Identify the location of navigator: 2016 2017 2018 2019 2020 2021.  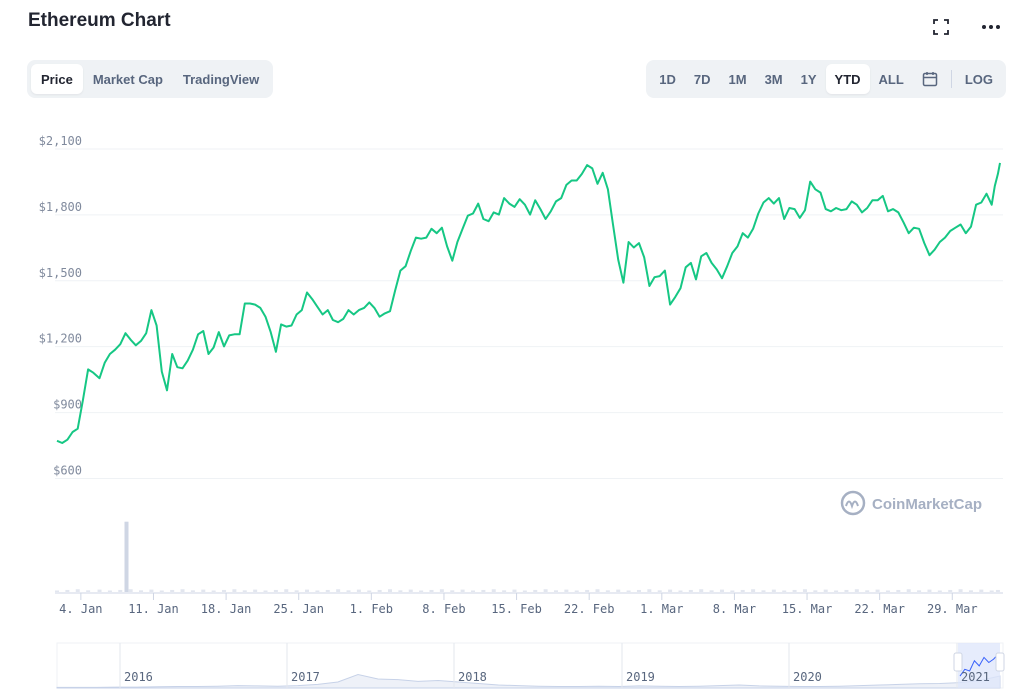
(530, 665).